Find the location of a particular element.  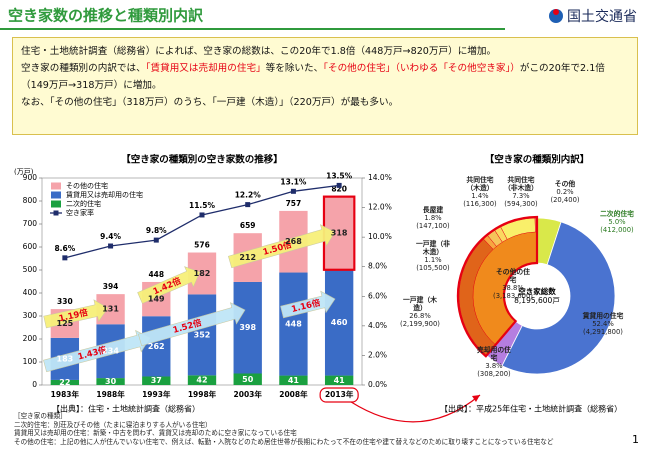

pie-label: その他 0.2% (20,400) is located at coordinates (565, 192).